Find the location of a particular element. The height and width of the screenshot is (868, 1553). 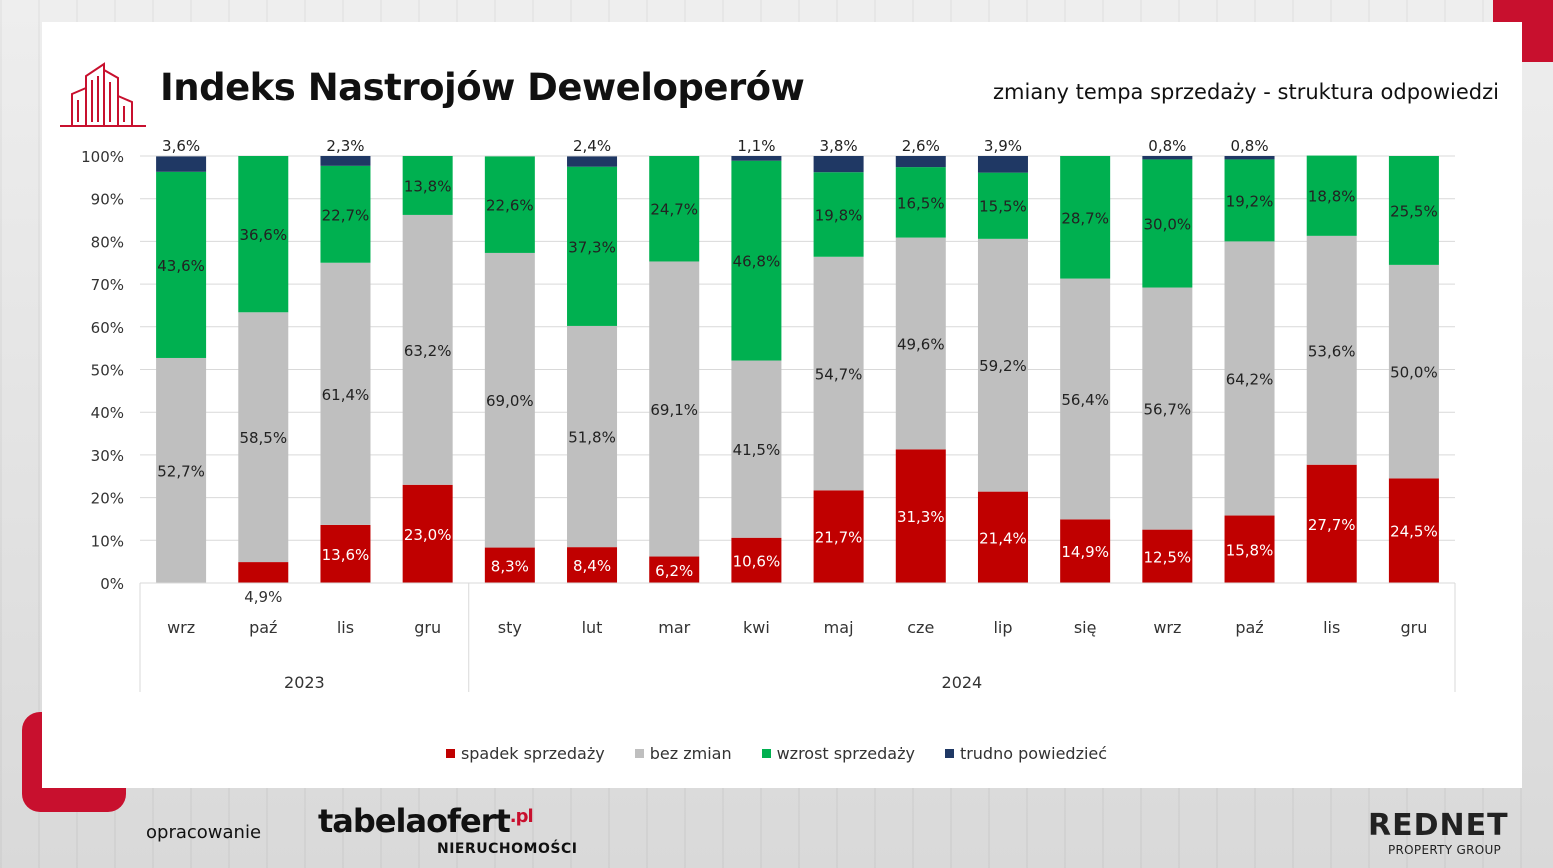

data-label: 8,3% is located at coordinates (510, 566).